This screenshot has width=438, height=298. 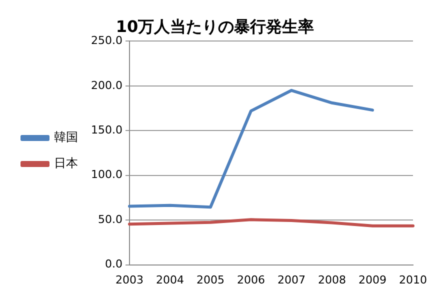 I want to click on x-tick-label: 2010, so click(x=413, y=279).